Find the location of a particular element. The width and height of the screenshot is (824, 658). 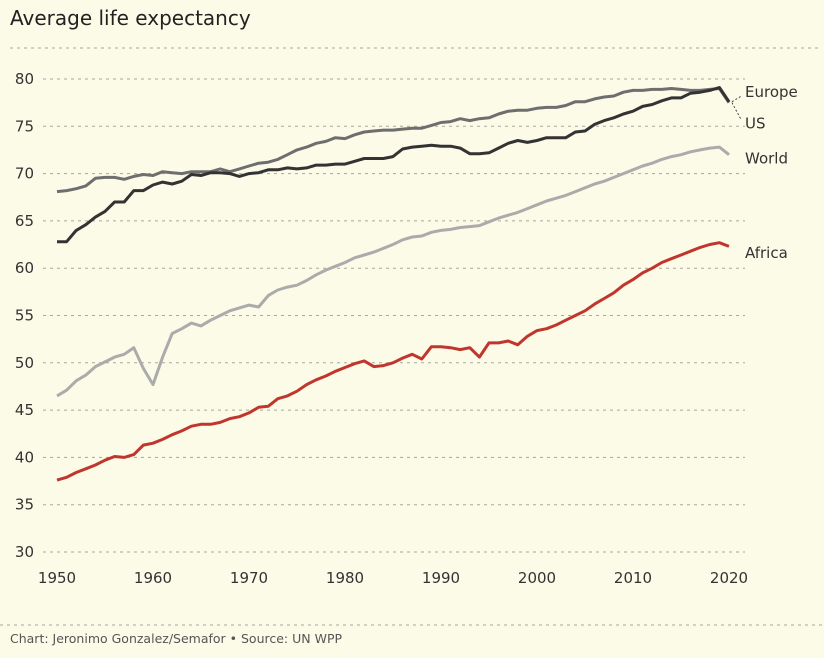

x-tick-label: 2020 is located at coordinates (729, 578).